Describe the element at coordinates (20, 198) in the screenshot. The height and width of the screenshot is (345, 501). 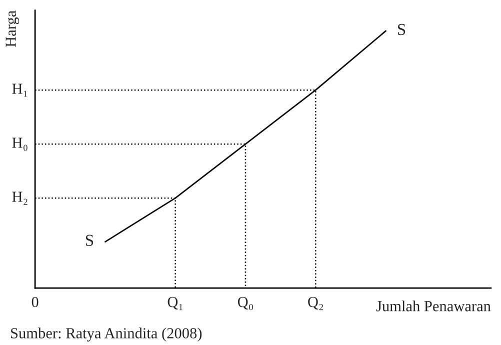
I see `annotation: H₂` at that location.